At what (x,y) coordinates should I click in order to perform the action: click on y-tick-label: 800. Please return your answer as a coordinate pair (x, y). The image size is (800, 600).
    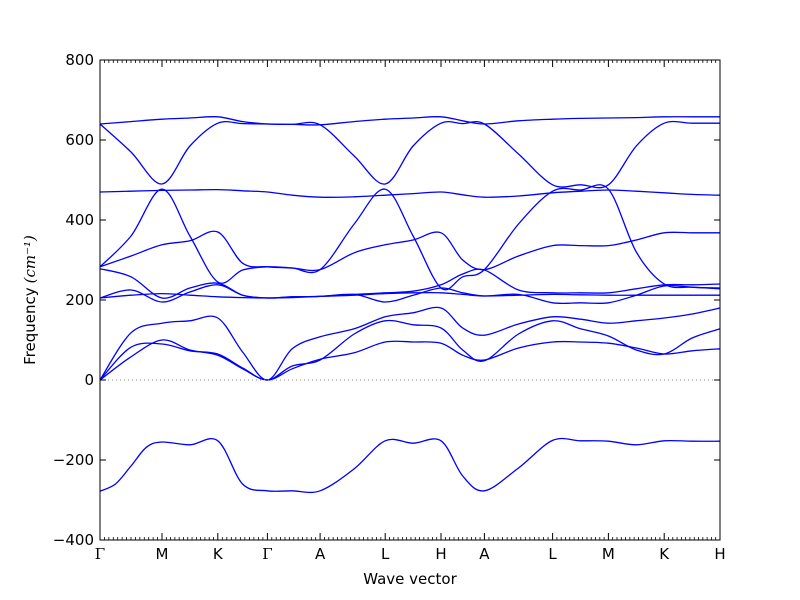
    Looking at the image, I should click on (79, 60).